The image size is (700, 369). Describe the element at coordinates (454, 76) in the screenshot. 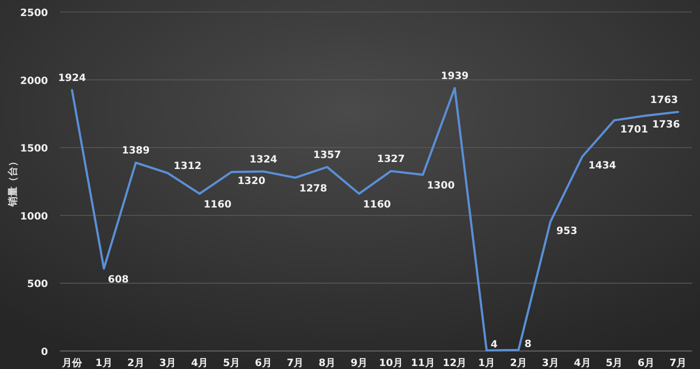

I see `data-label: 1939` at that location.